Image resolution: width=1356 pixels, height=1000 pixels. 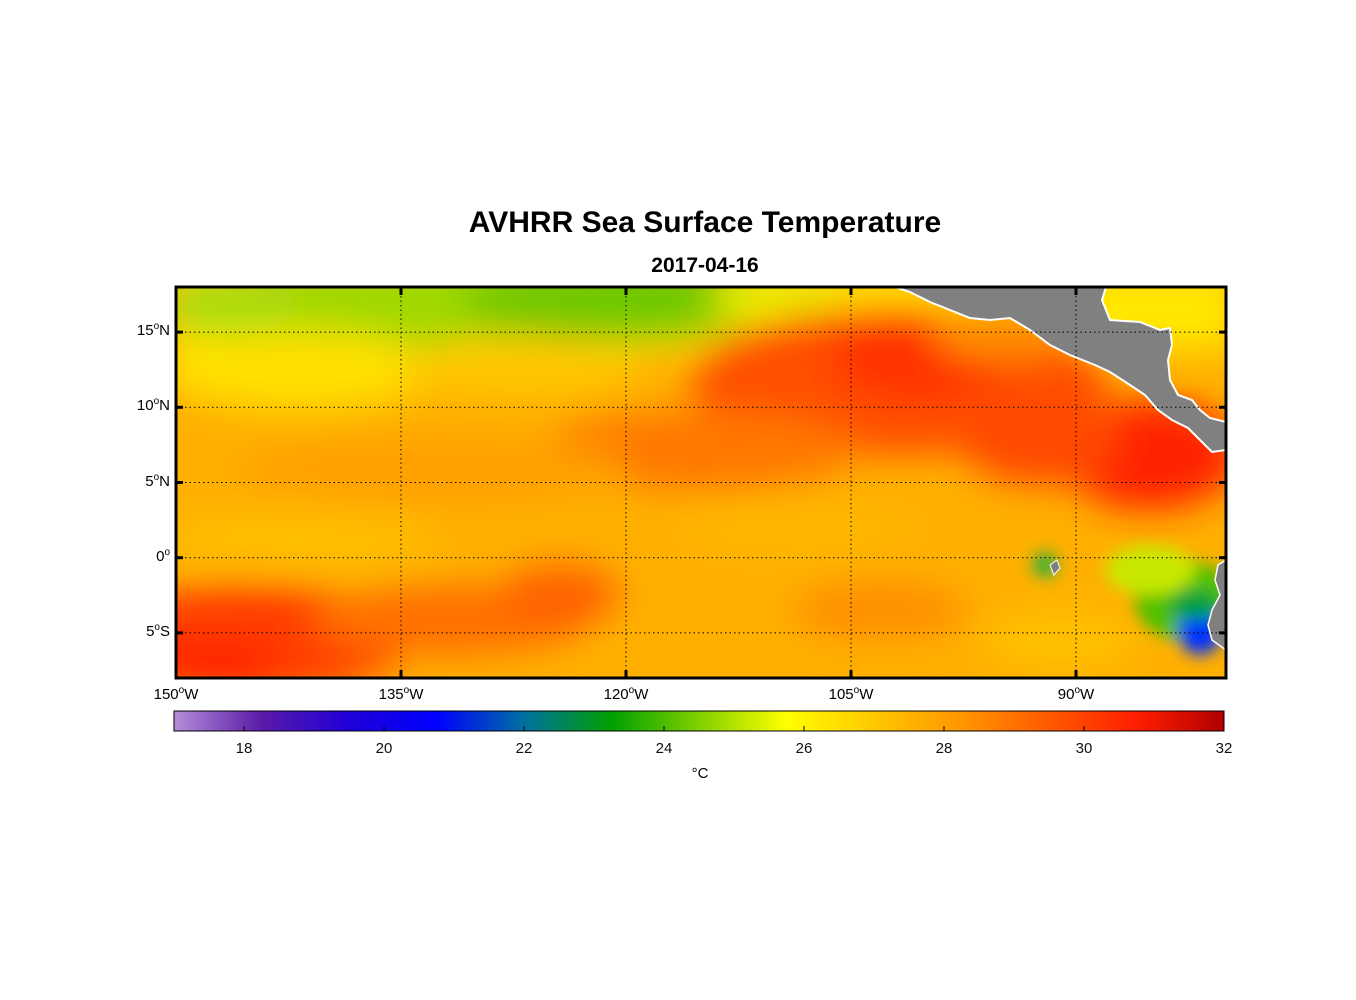 I want to click on colorbar-tick-label: 22, so click(x=524, y=748).